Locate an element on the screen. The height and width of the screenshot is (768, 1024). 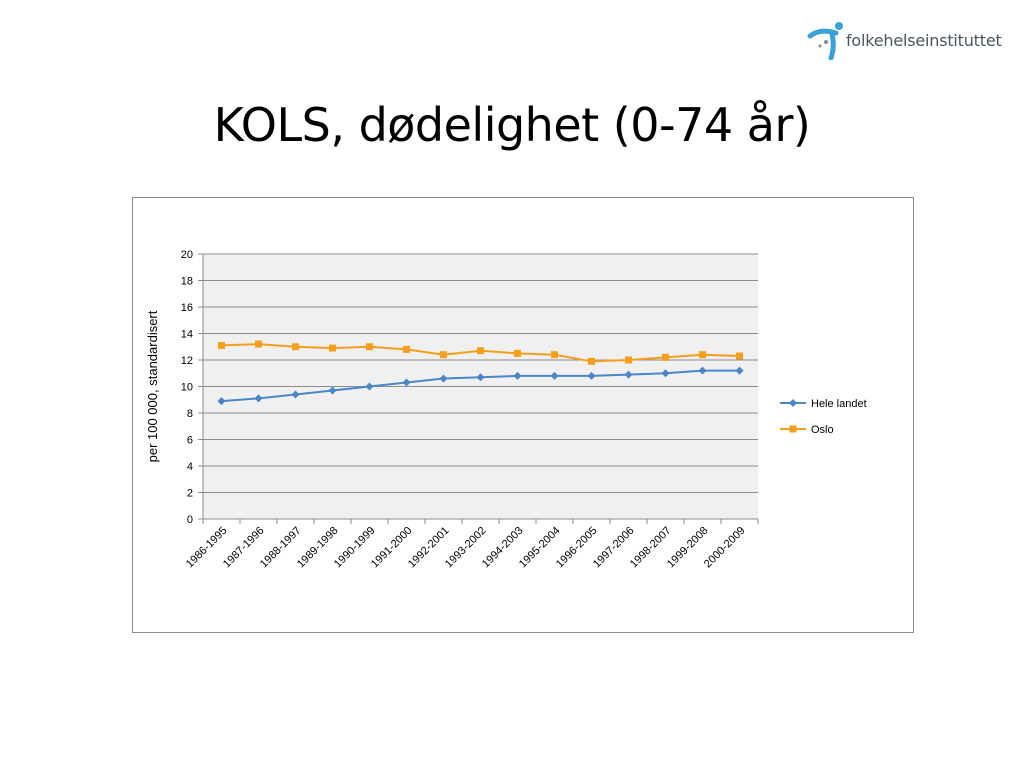
y-tick-label: 2 is located at coordinates (190, 494).